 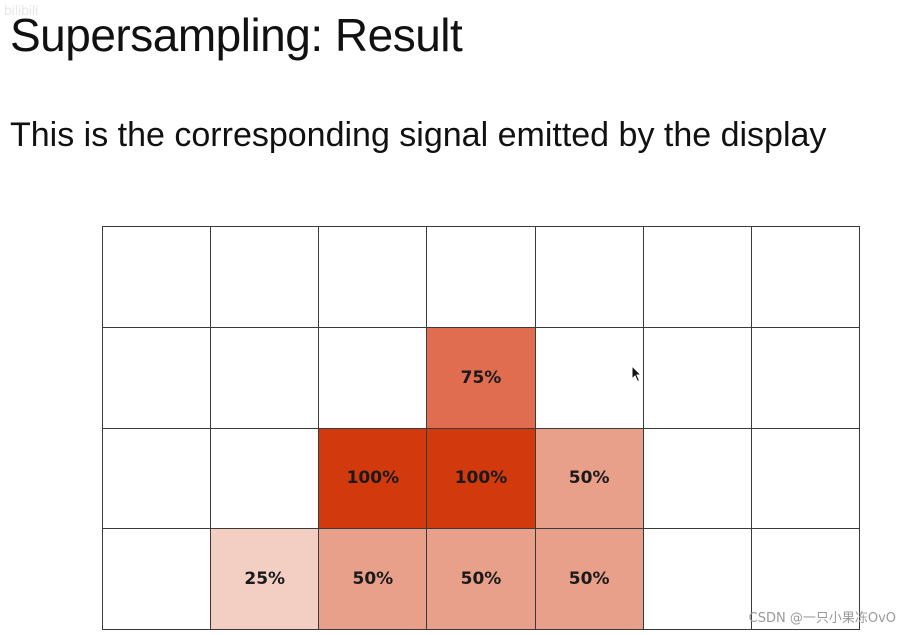 What do you see at coordinates (265, 579) in the screenshot?
I see `pixel-cell: 25%` at bounding box center [265, 579].